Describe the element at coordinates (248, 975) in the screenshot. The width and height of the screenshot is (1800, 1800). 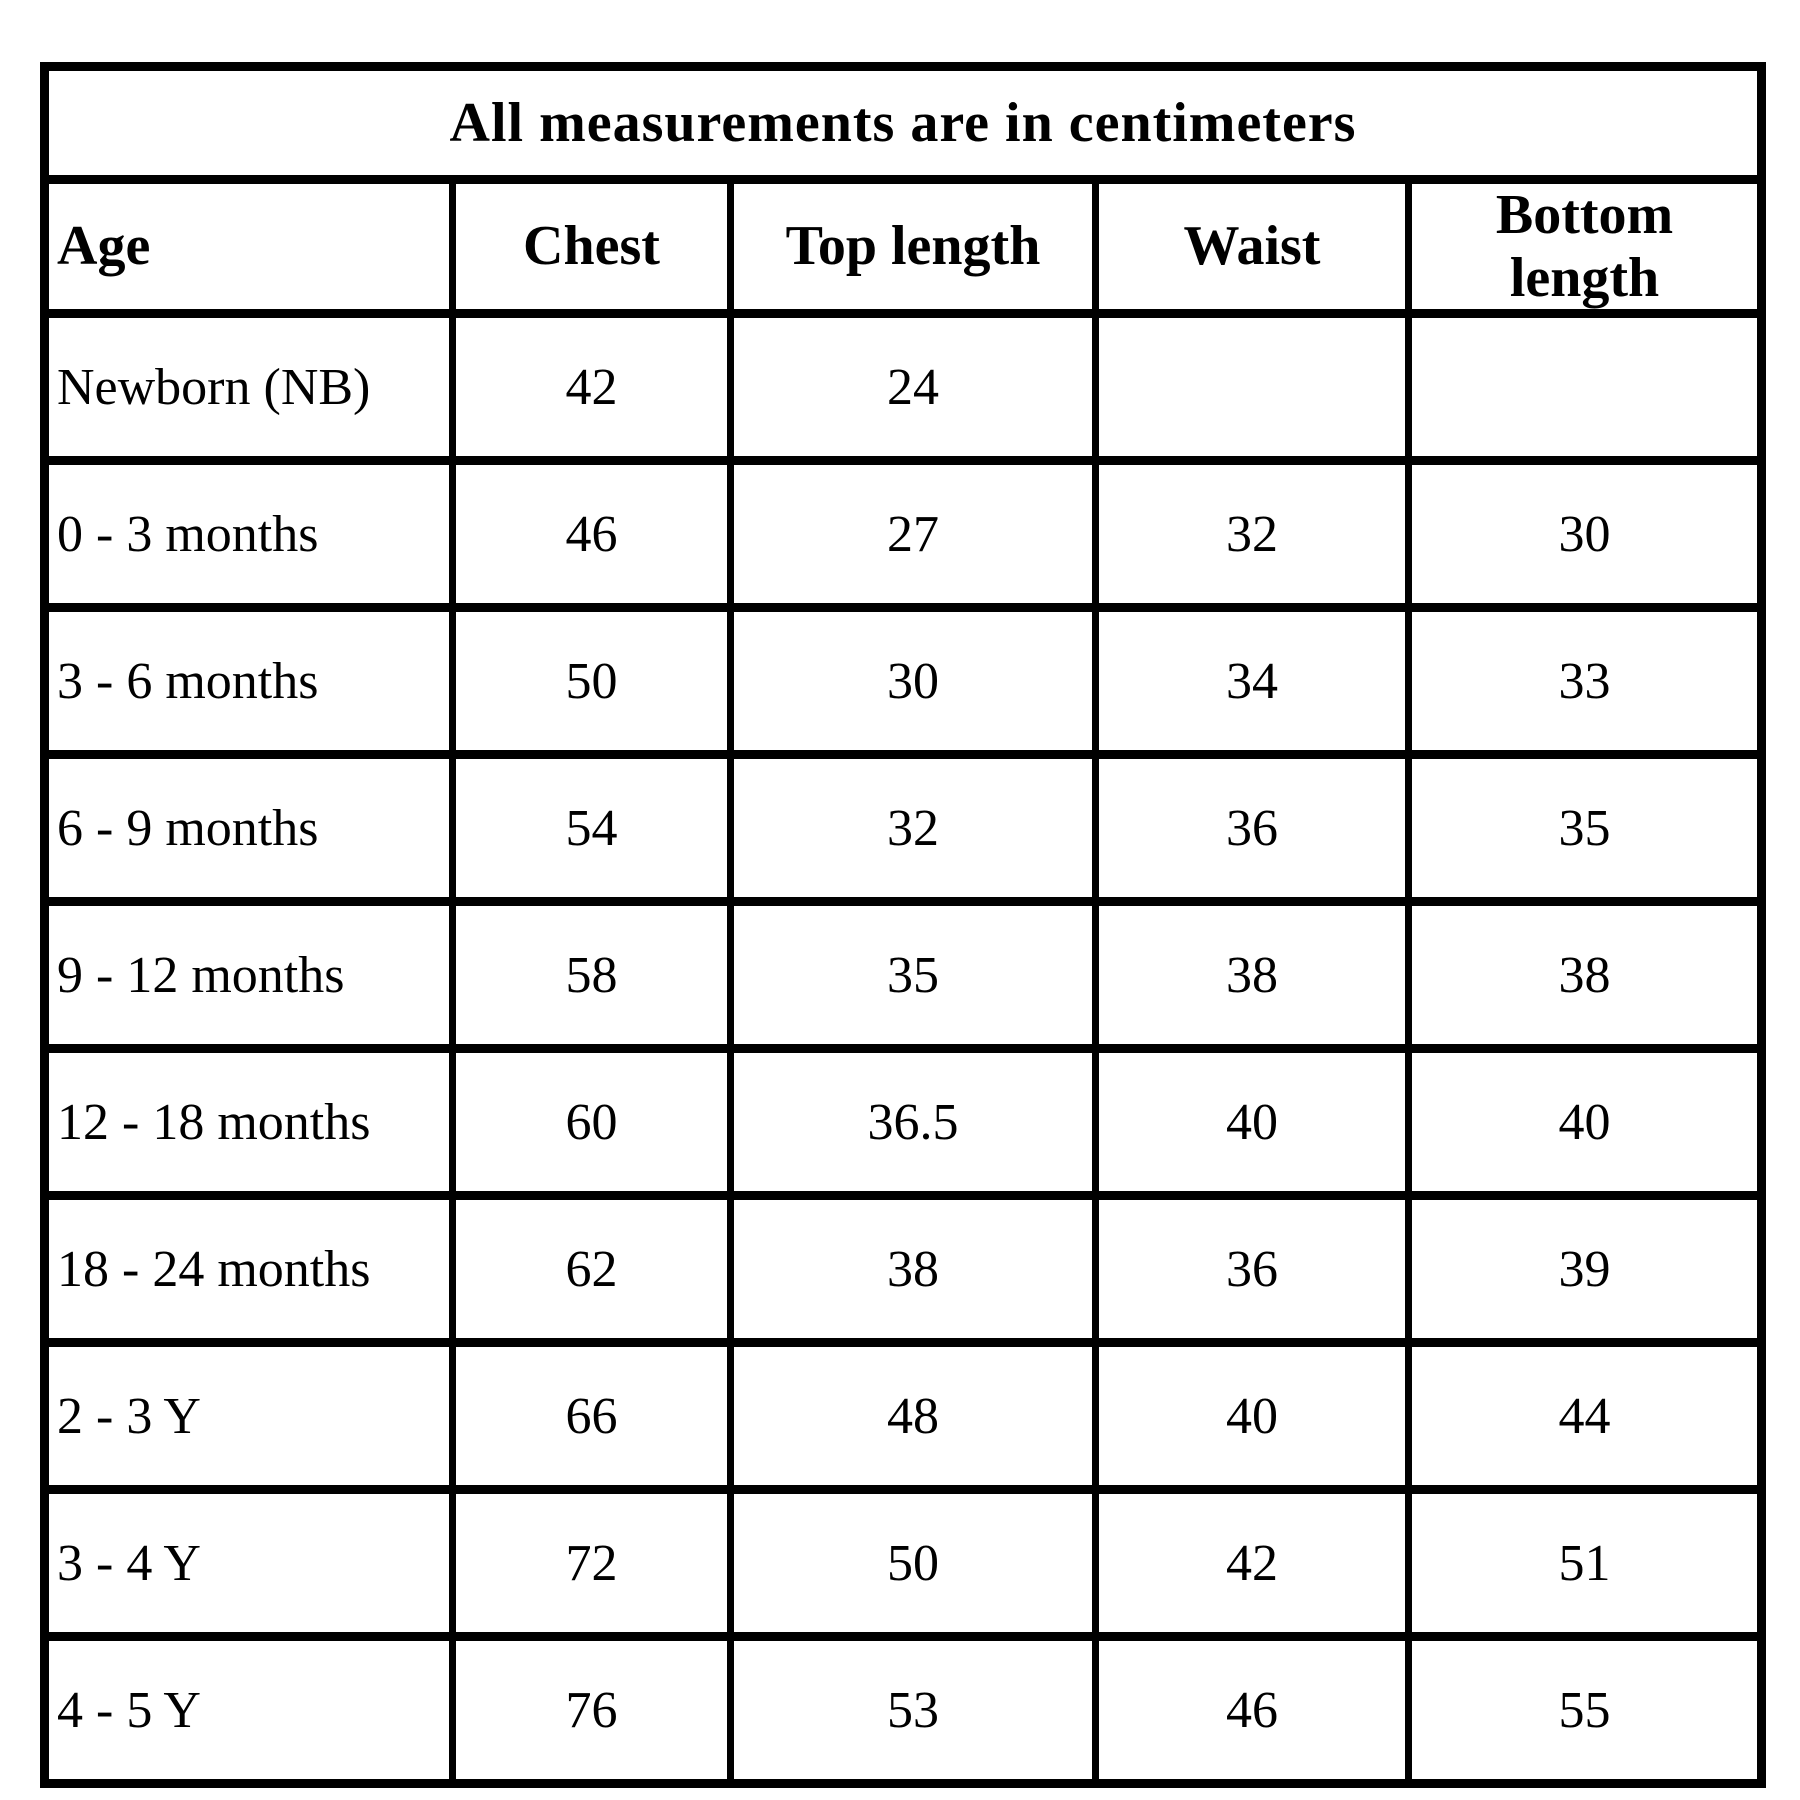
I see `age-cell: 9 - 12 months` at that location.